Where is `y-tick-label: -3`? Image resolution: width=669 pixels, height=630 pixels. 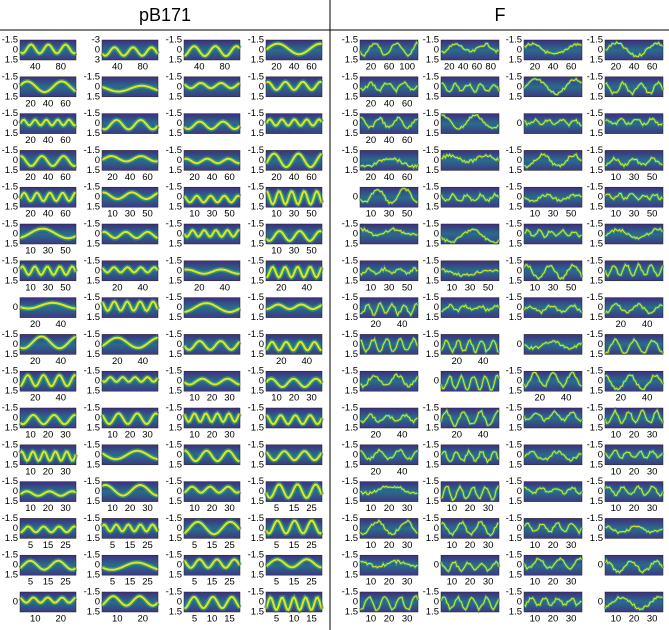
y-tick-label: -3 is located at coordinates (96, 40).